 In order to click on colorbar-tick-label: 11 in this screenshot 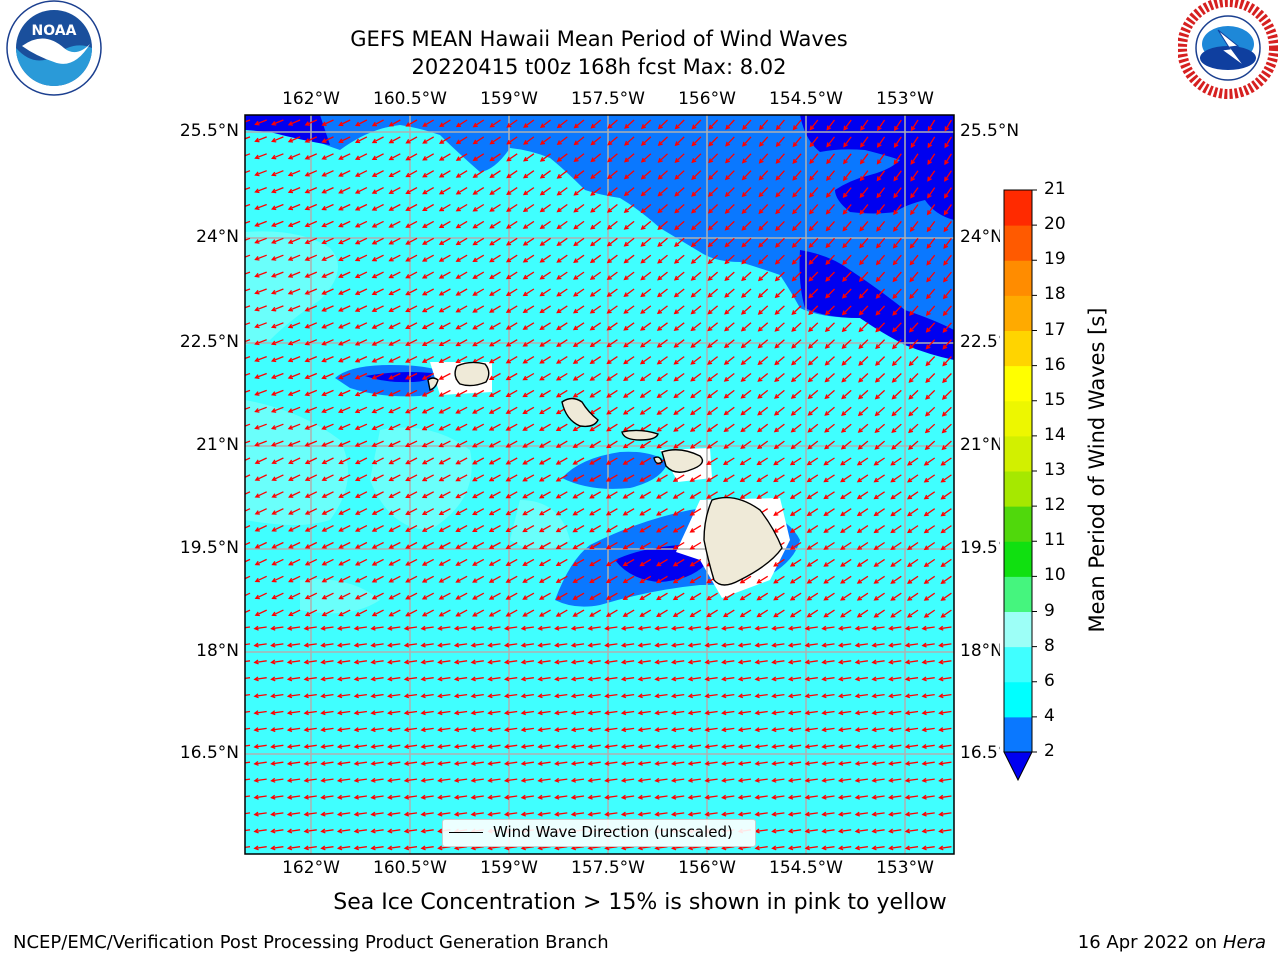, I will do `click(1055, 540)`.